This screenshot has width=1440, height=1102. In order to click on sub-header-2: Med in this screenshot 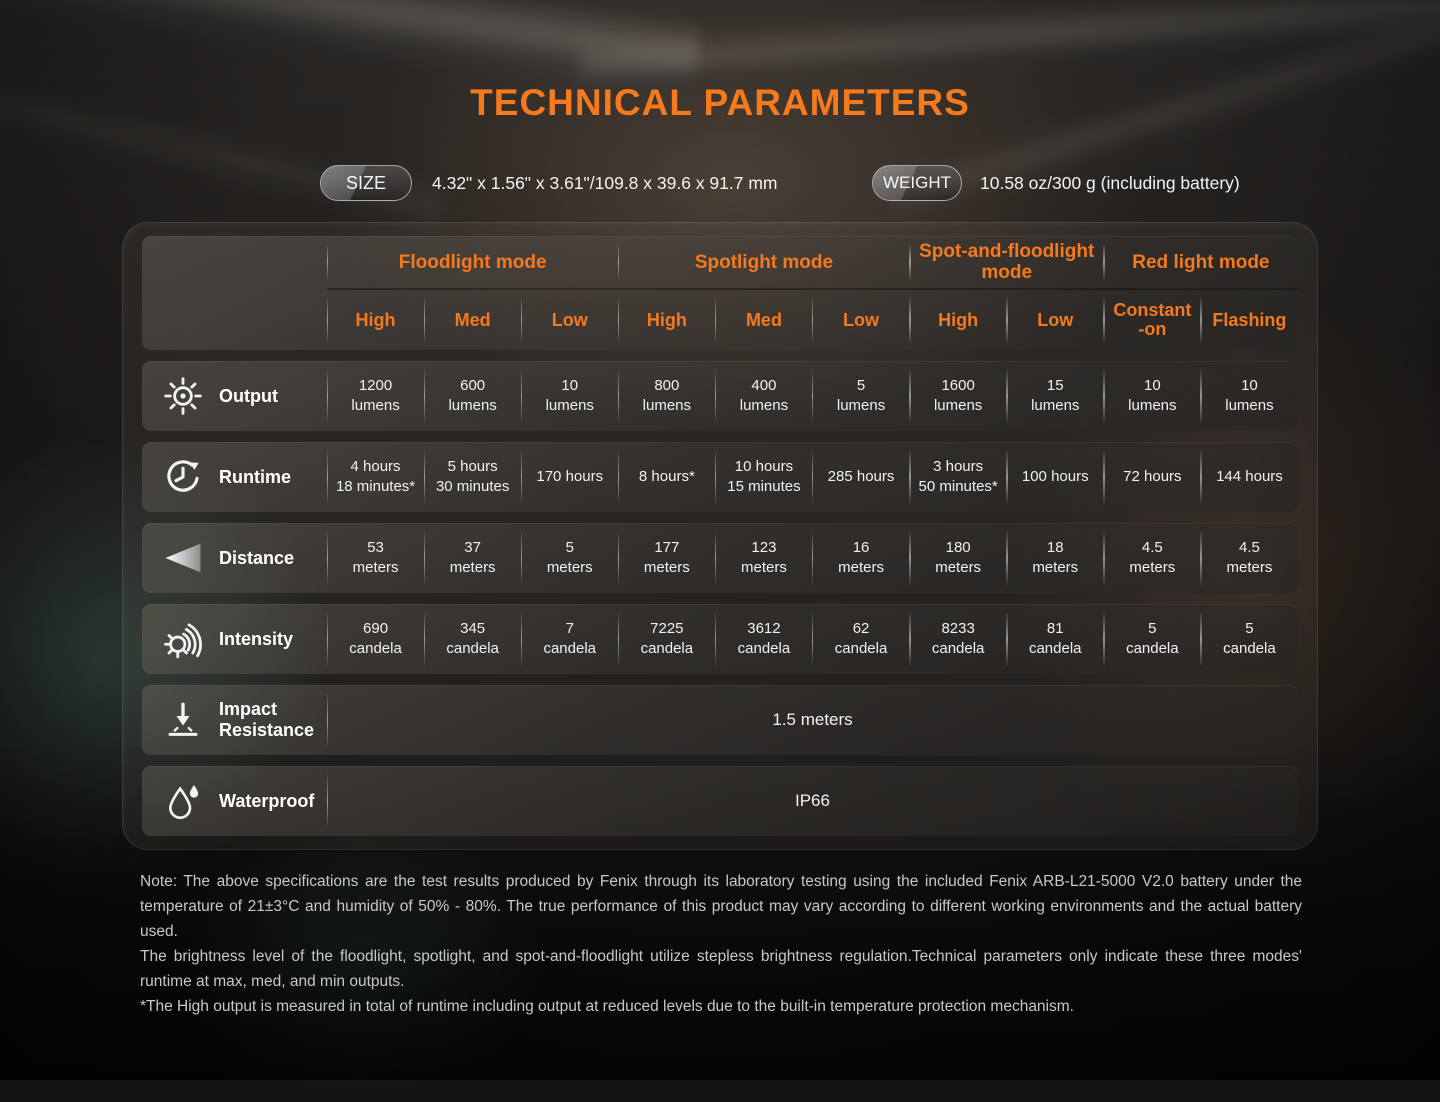, I will do `click(472, 320)`.